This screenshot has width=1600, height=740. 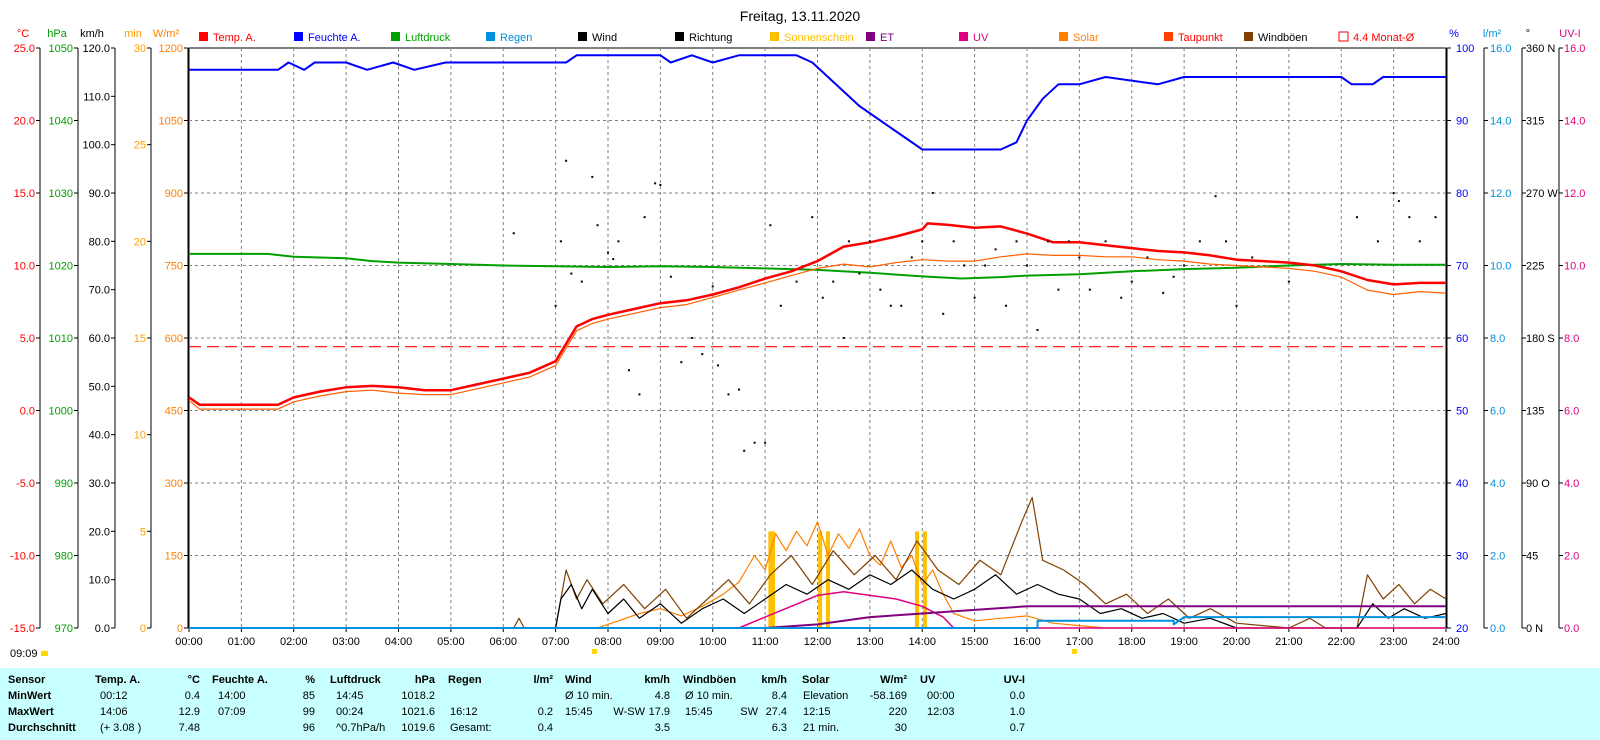 I want to click on x-tick-label: 05:00, so click(x=451, y=642).